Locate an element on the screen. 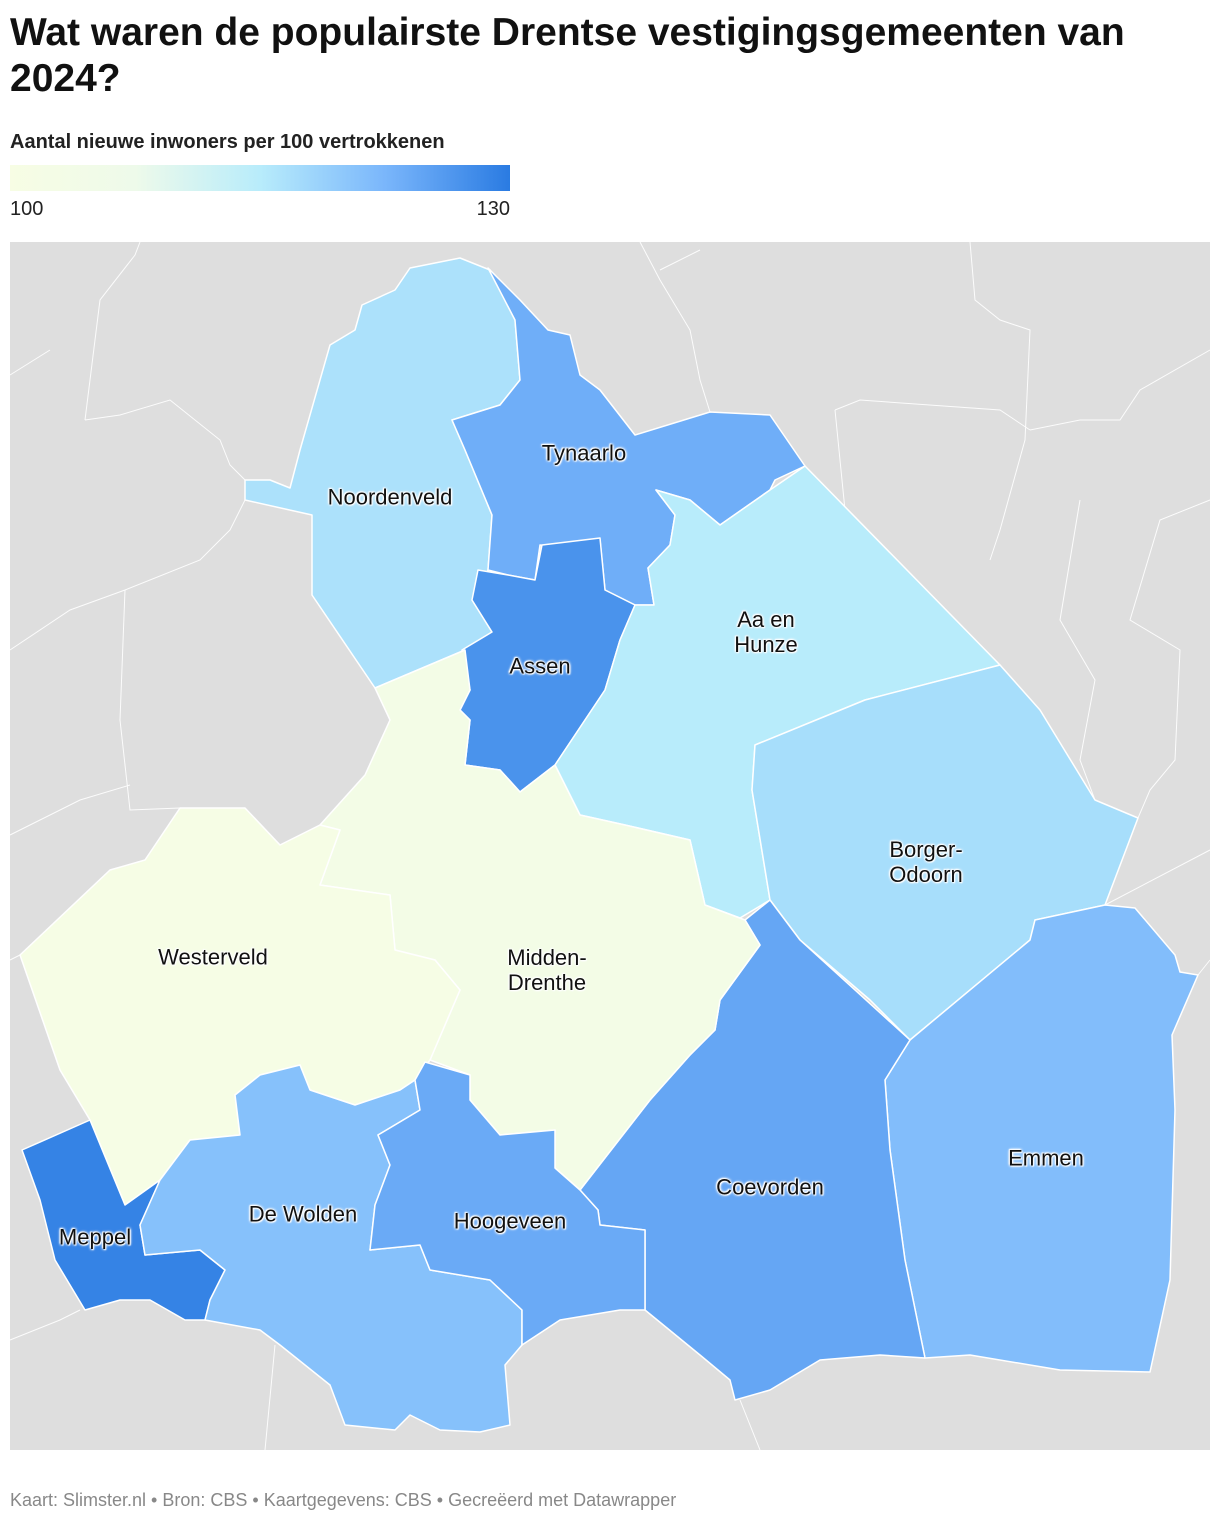 Image resolution: width=1220 pixels, height=1526 pixels. region-label: Tynaarlo is located at coordinates (584, 453).